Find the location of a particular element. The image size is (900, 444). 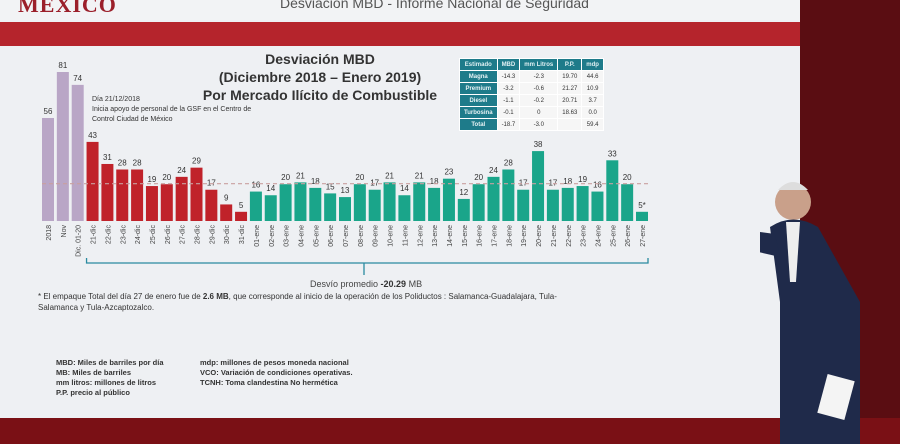

tick-label: 30-dic is located at coordinates (227, 235).